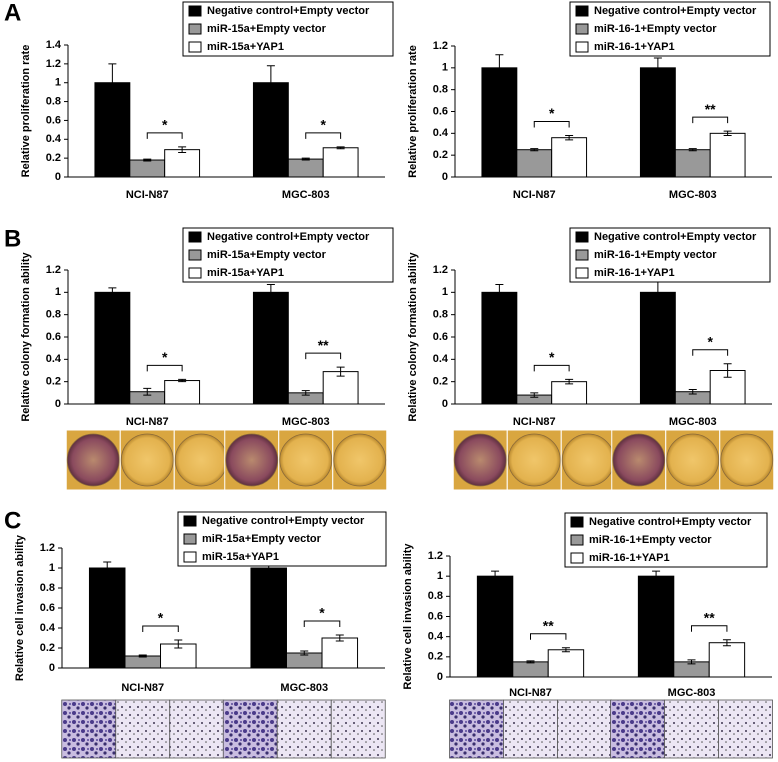 This screenshot has height=762, width=778. What do you see at coordinates (262, 539) in the screenshot?
I see `legend-label: miR-15a+Empty vector` at bounding box center [262, 539].